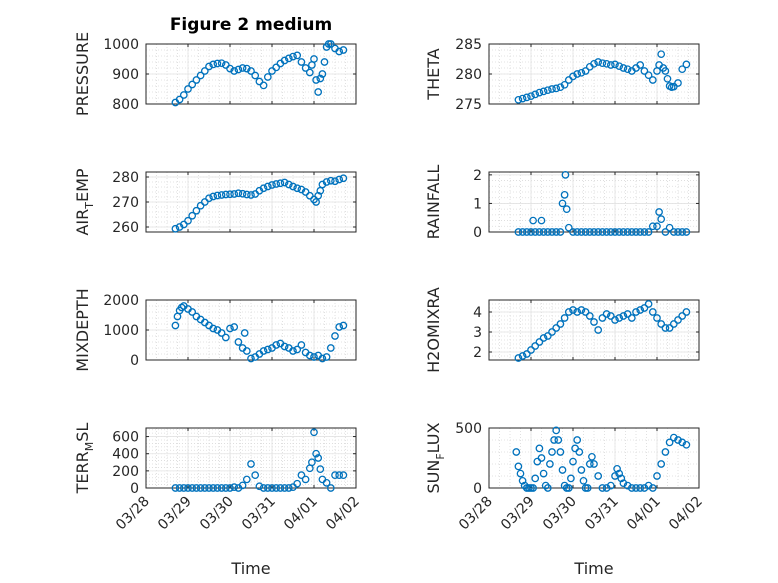 The height and width of the screenshot is (583, 778). Describe the element at coordinates (594, 330) in the screenshot. I see `axes-box` at that location.